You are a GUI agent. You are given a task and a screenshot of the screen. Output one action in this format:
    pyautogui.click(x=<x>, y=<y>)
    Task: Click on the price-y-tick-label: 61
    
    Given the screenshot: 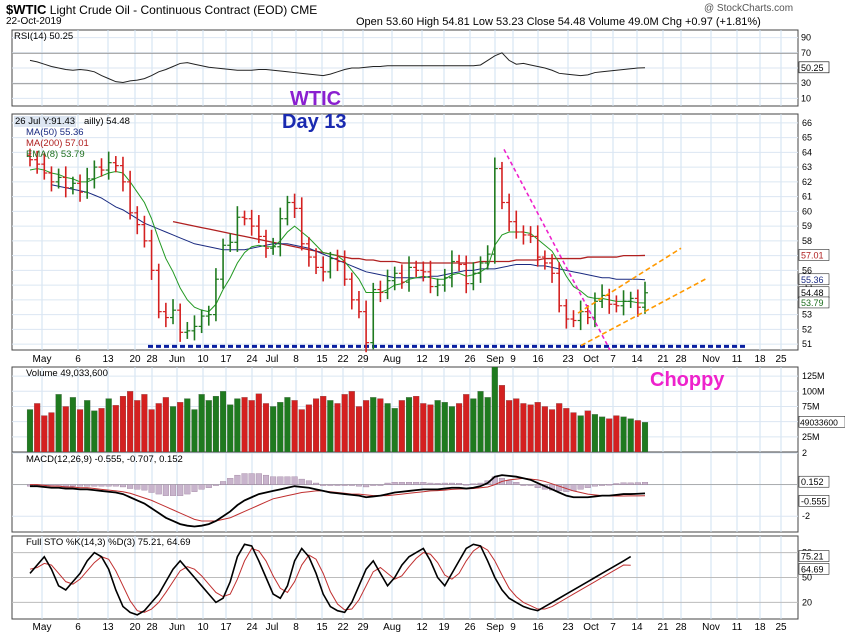 What is the action you would take?
    pyautogui.click(x=807, y=197)
    